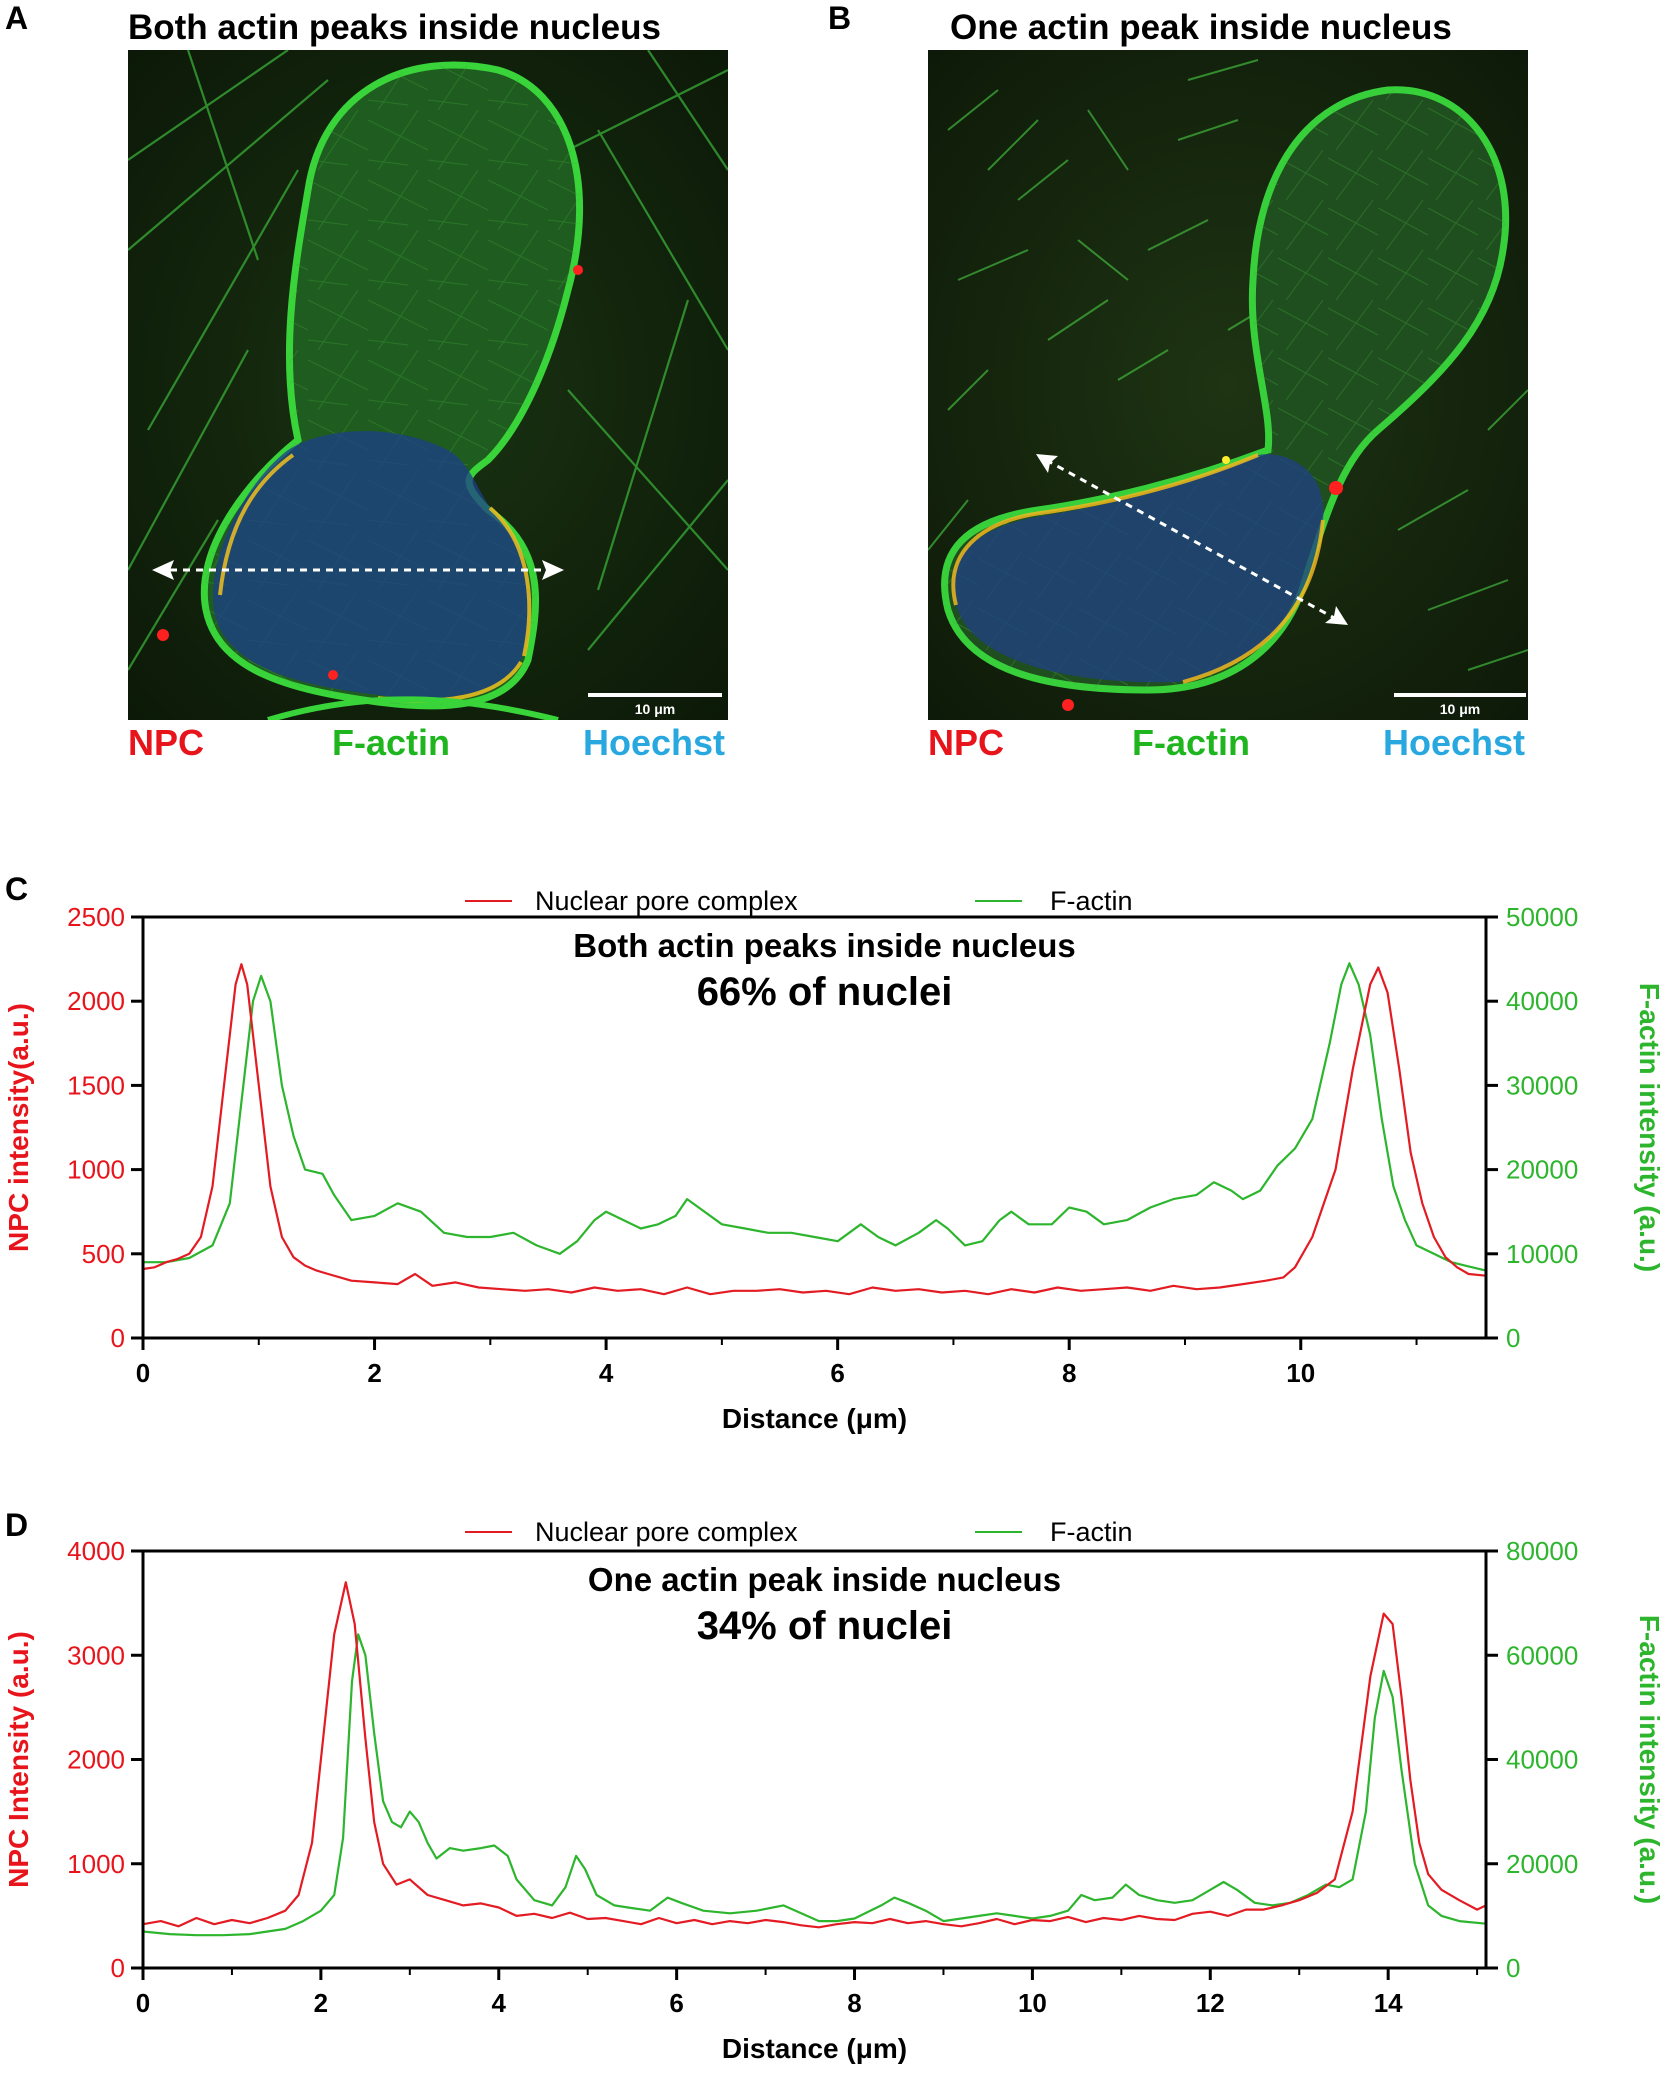  Describe the element at coordinates (358, 570) in the screenshot. I see `profile-line-a` at that location.